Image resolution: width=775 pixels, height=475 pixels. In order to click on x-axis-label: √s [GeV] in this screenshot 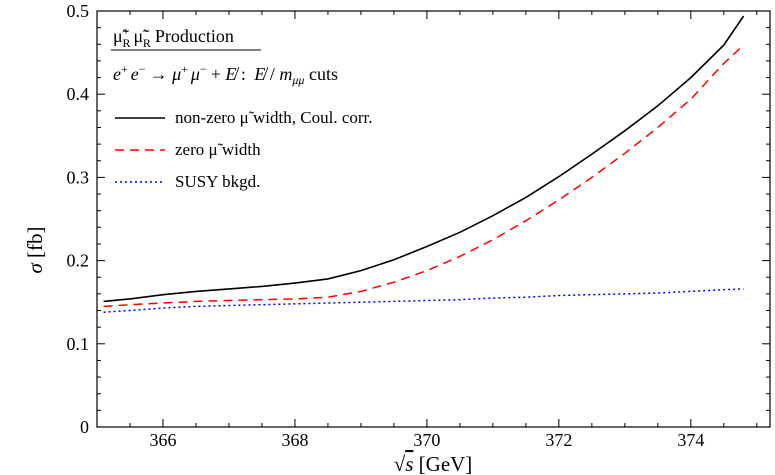, I will do `click(433, 463)`.